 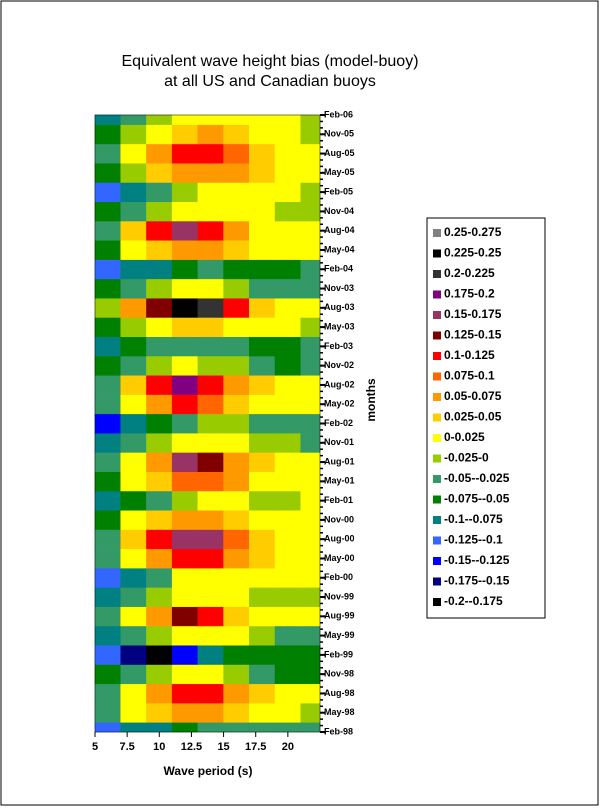 I want to click on legend-label: -0.025-0, so click(x=466, y=458).